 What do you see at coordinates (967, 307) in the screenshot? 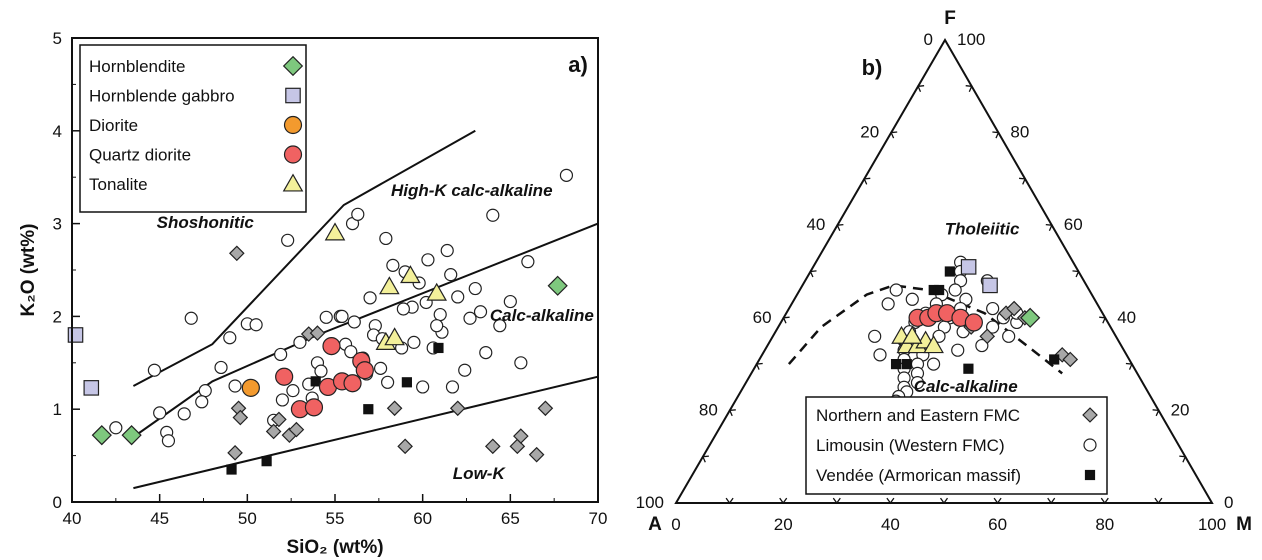
I see `panel-b-field-labels: Tholeiitic Calc-alkaline` at bounding box center [967, 307].